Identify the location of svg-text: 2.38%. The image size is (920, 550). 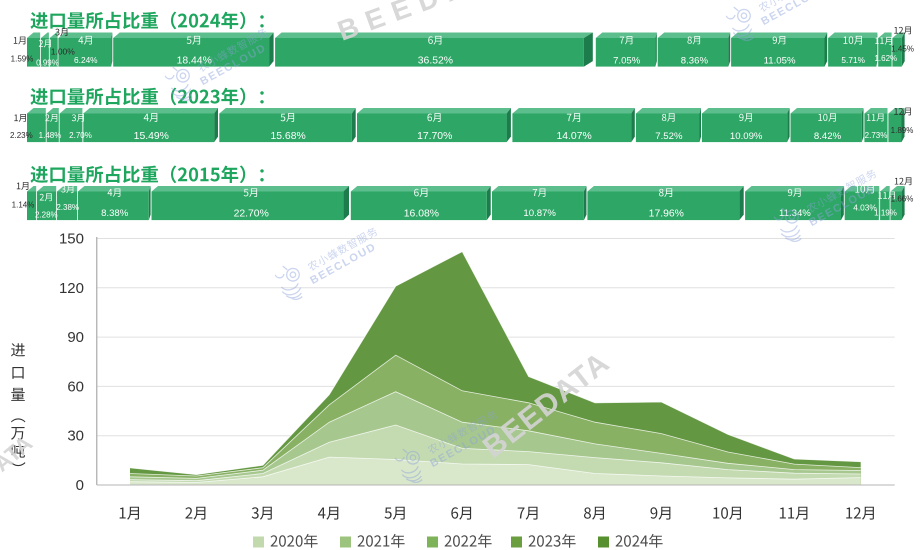
(67, 207).